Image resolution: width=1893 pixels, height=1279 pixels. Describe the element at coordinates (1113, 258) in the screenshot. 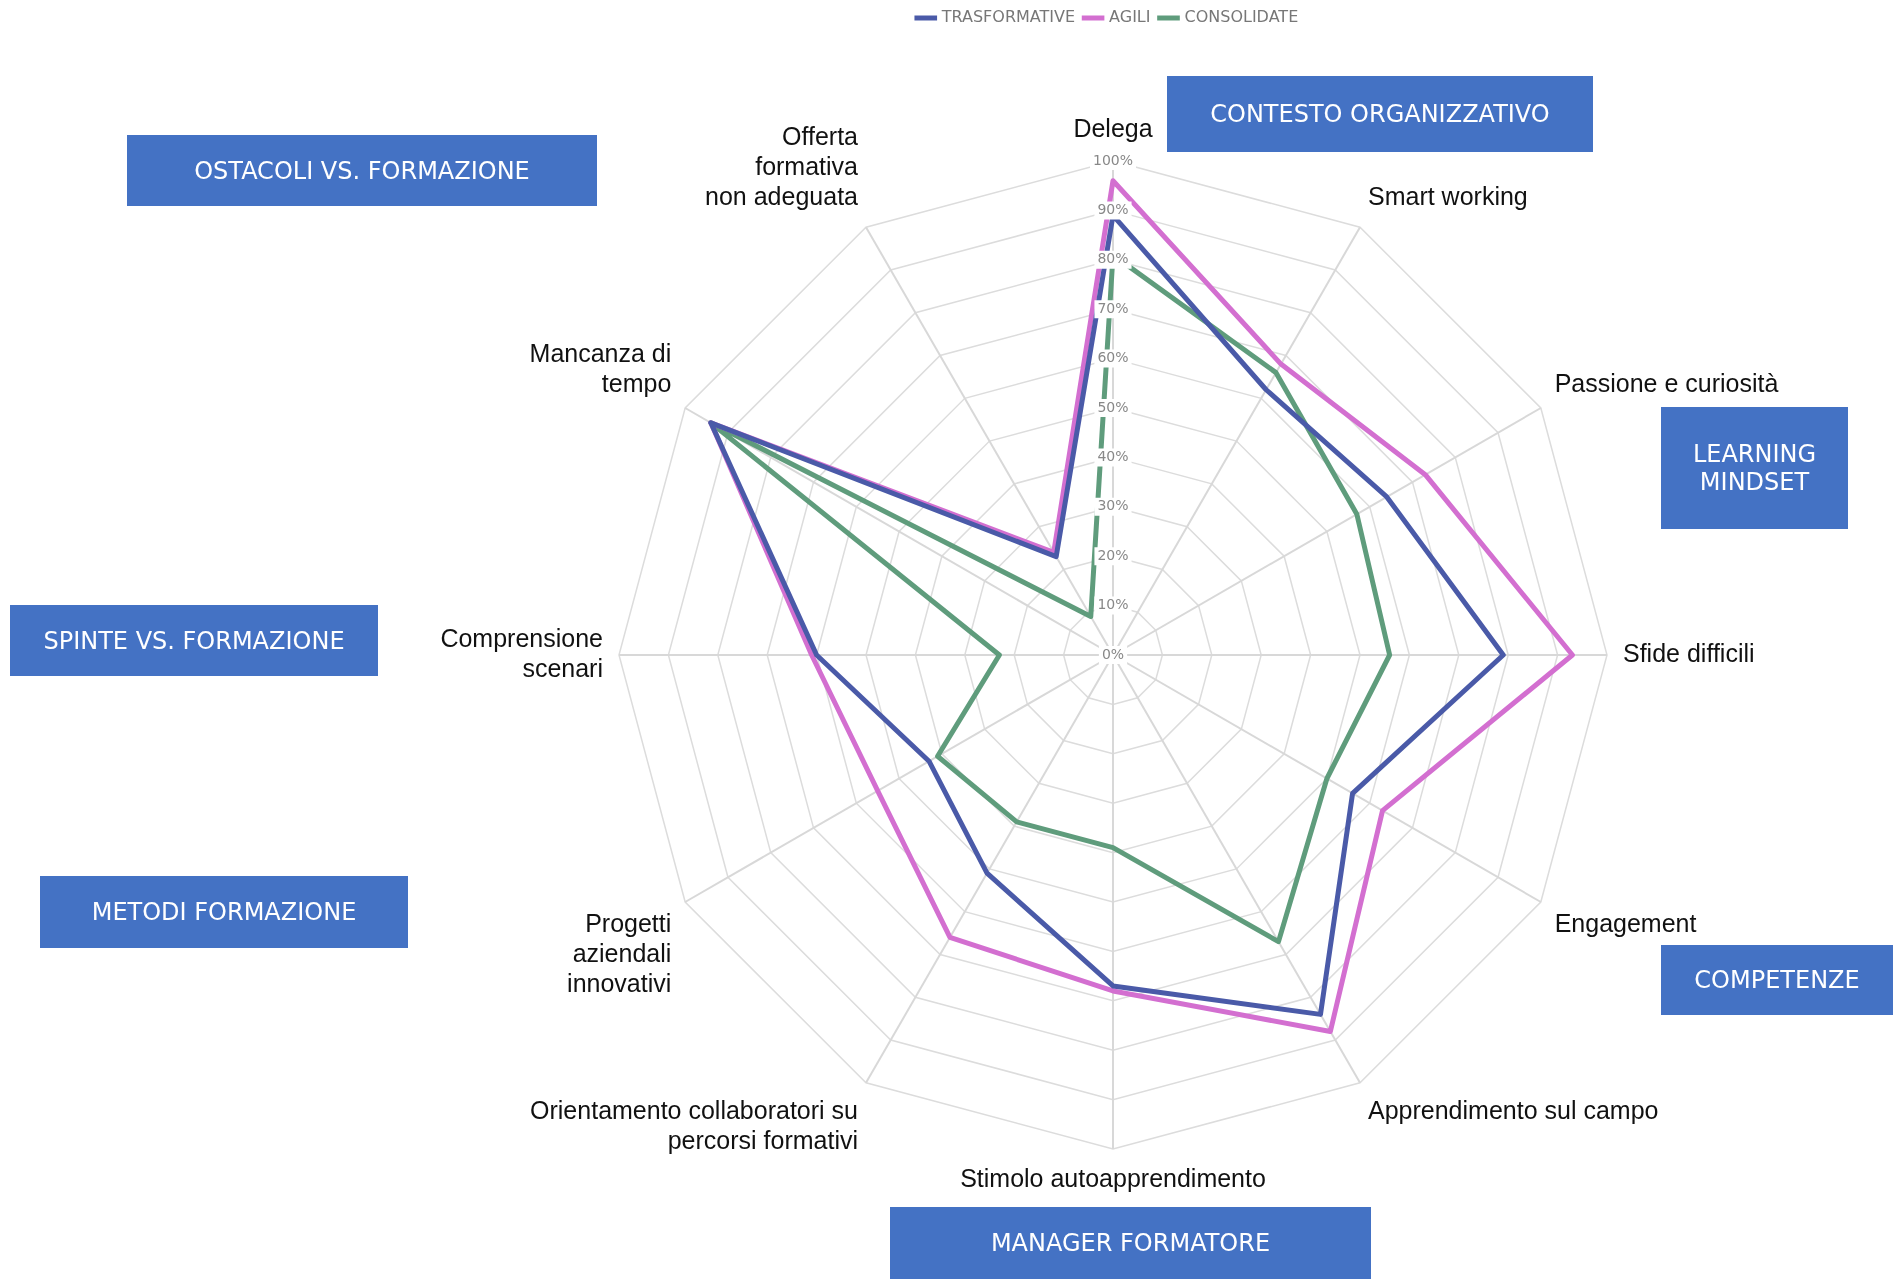

I see `y-tick-label: 80%` at that location.